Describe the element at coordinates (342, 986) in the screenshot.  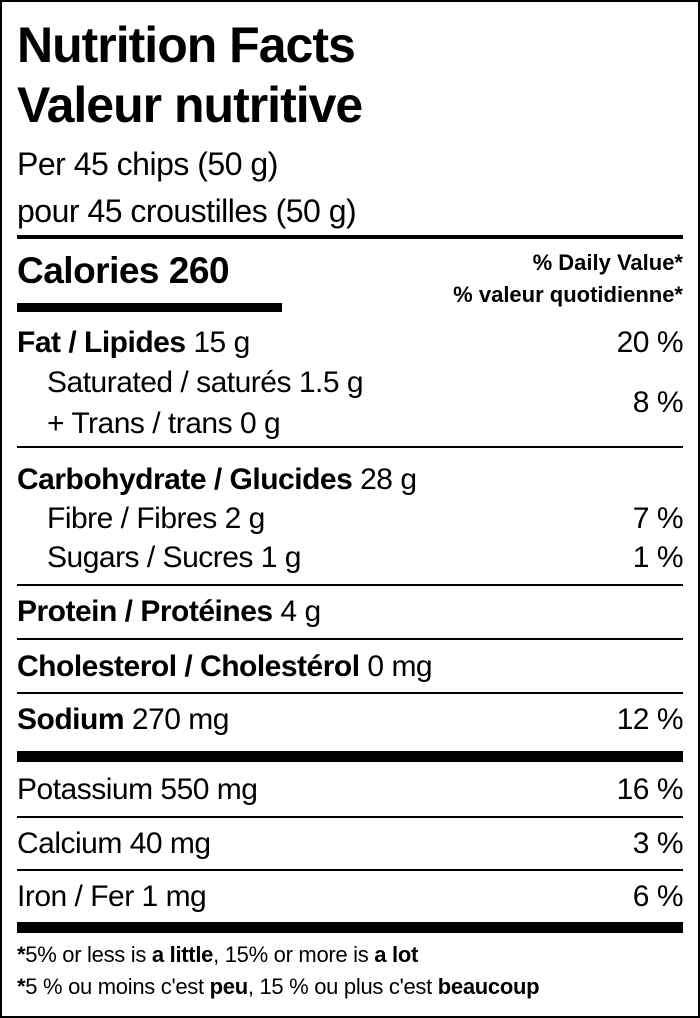
I see `footnote_fr-c: , 15 % ou plus c'est` at that location.